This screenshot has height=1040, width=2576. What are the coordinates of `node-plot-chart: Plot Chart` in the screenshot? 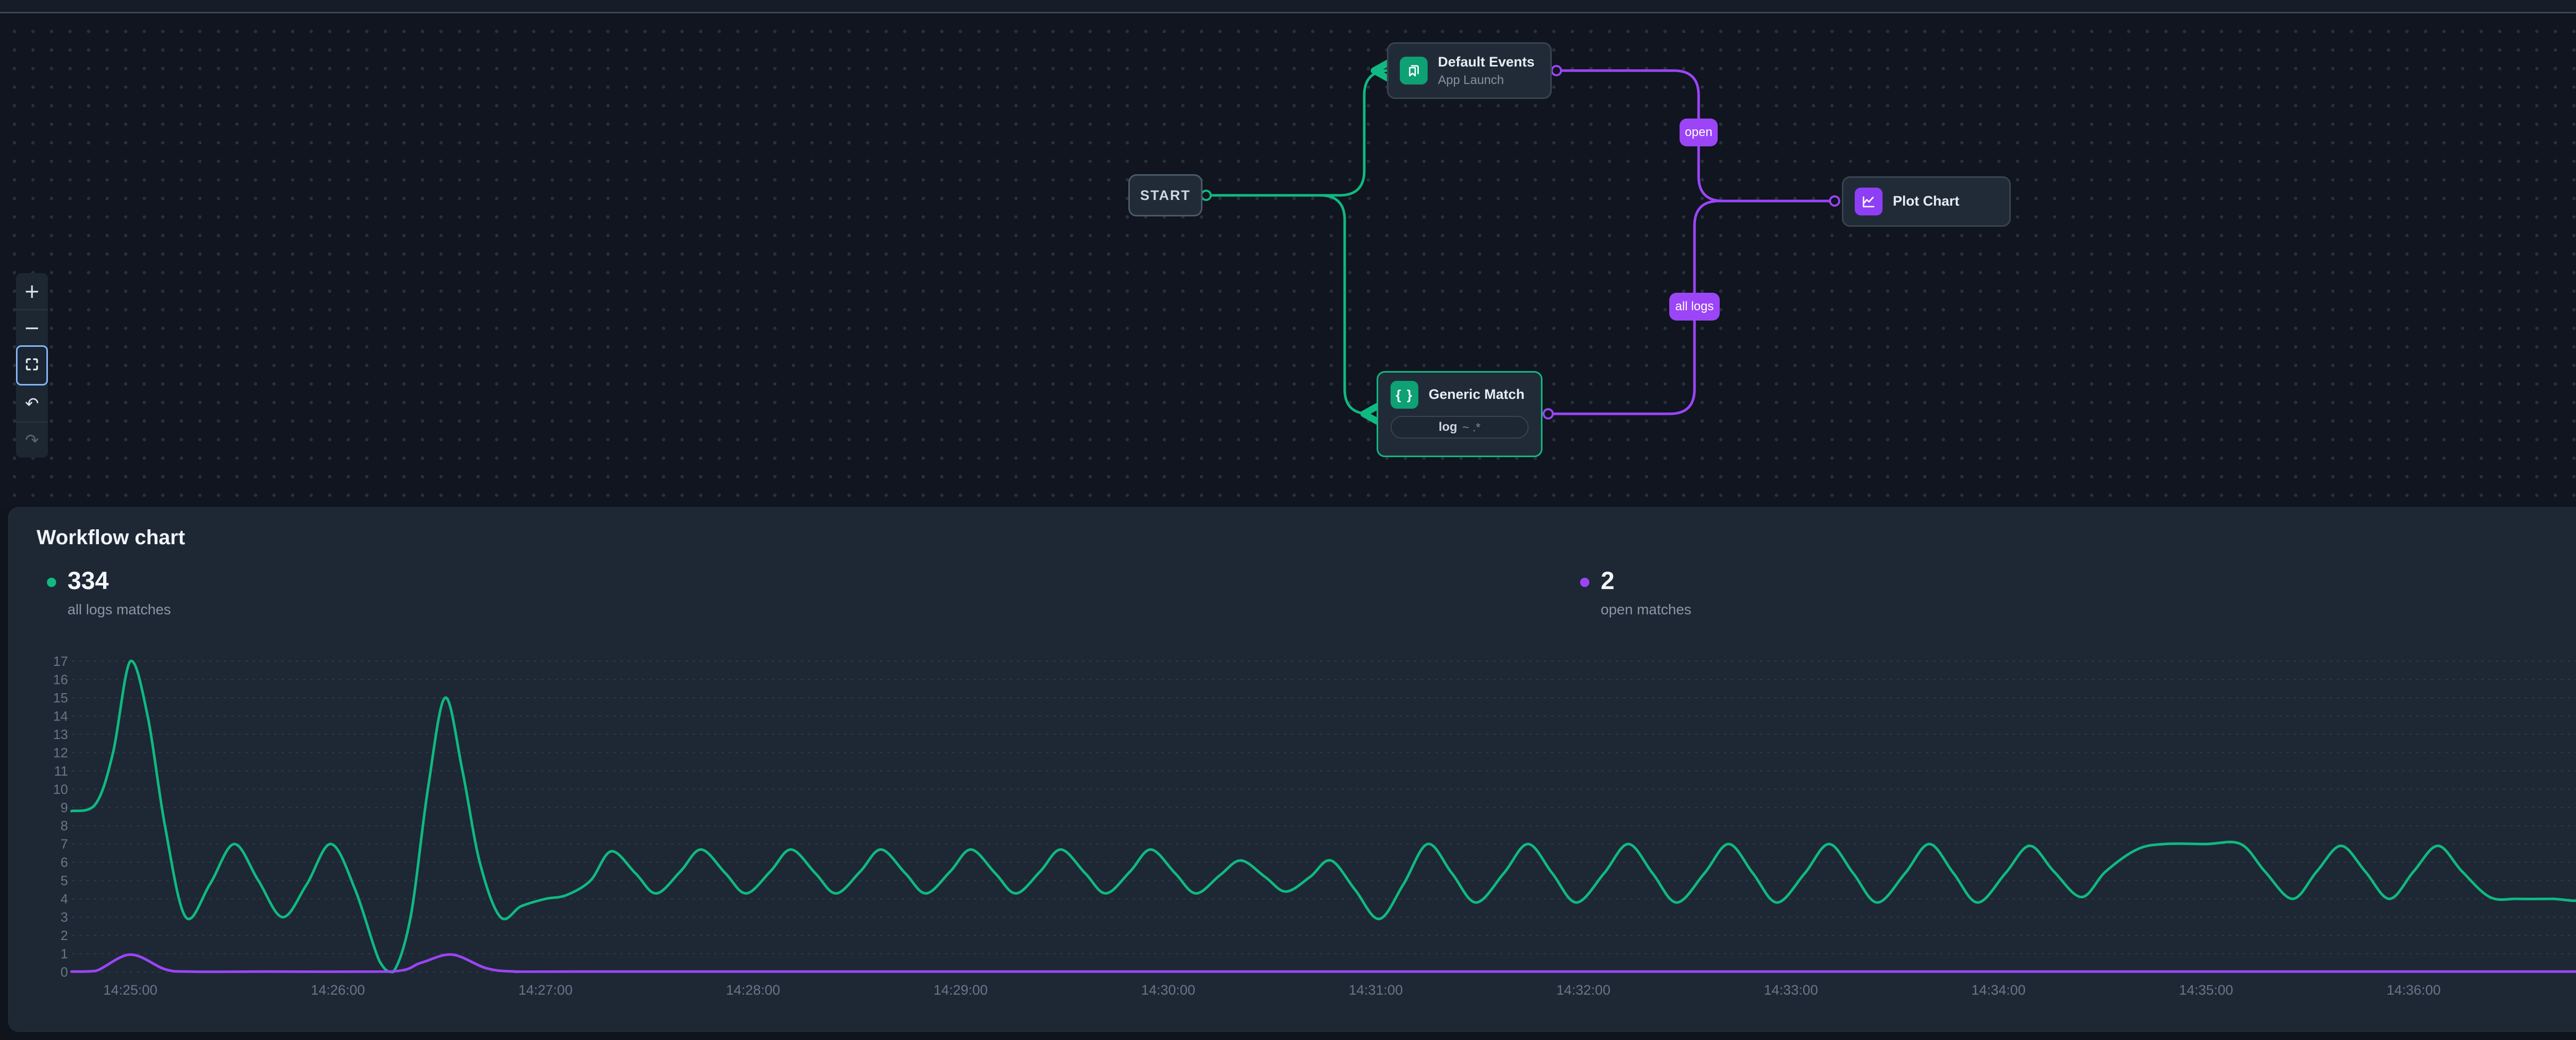 It's located at (1926, 202).